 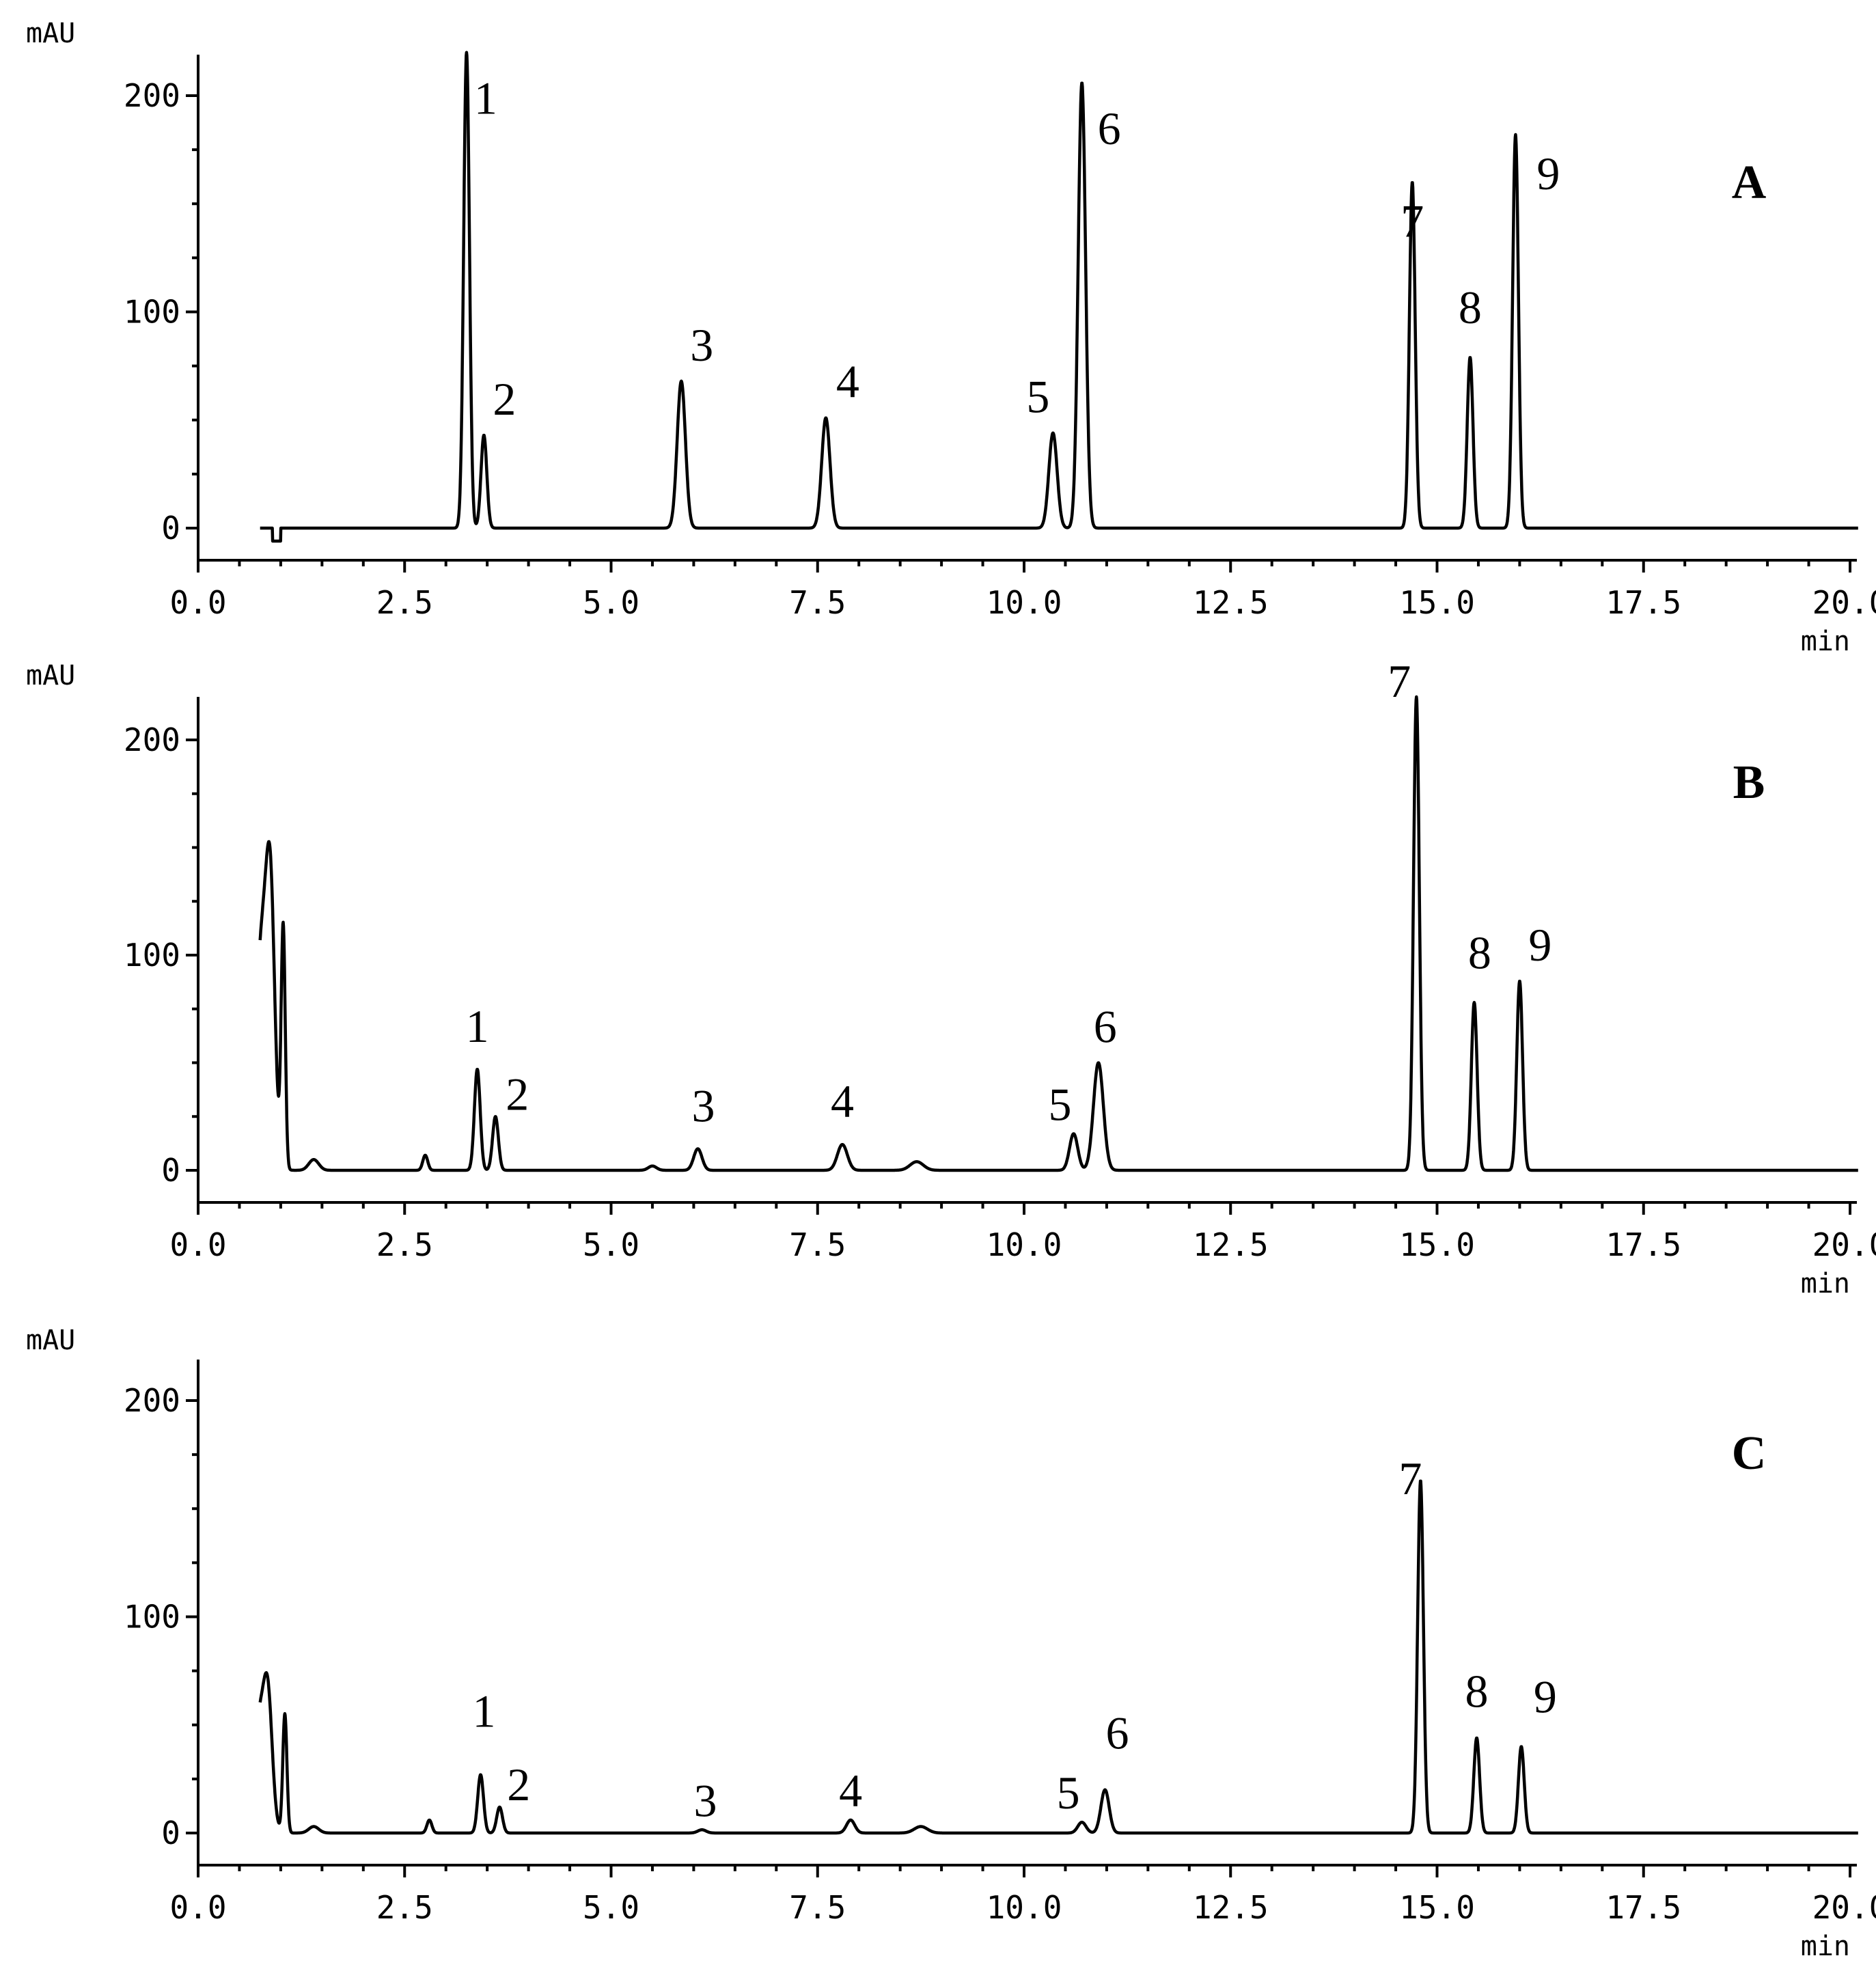 I want to click on panel-label: C, so click(x=1750, y=1453).